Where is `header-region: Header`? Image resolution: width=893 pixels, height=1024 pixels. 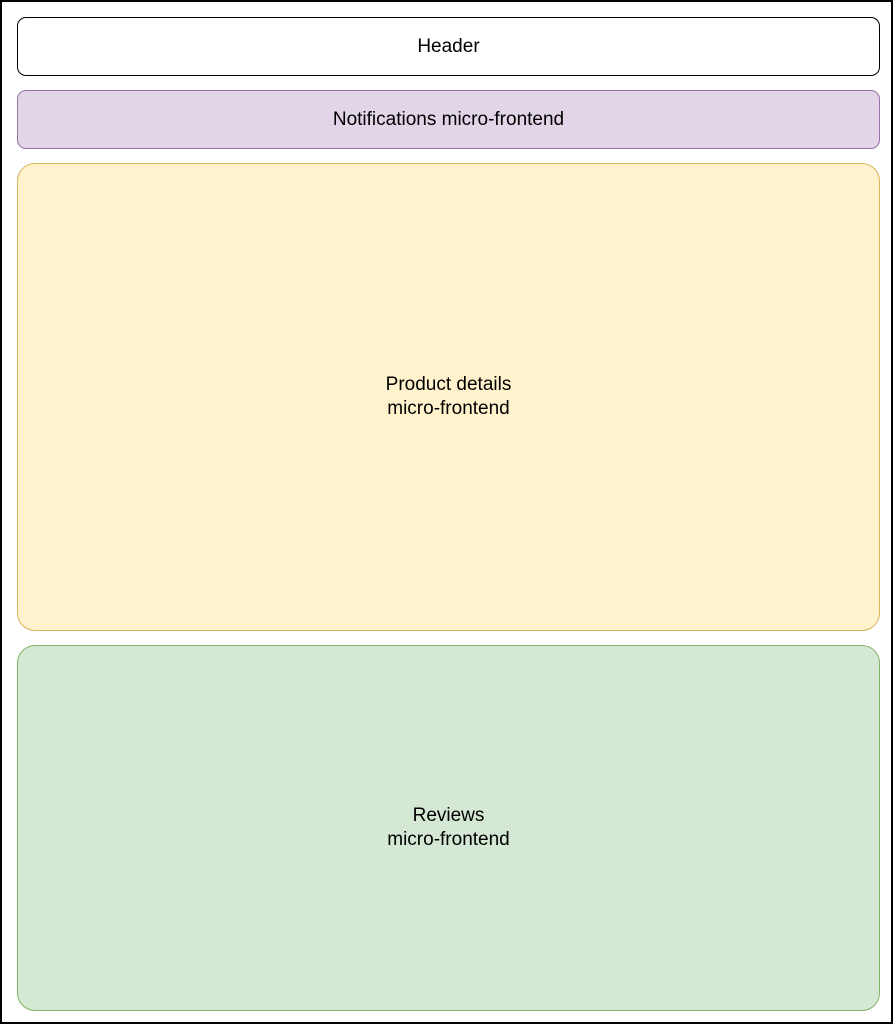
header-region: Header is located at coordinates (448, 46).